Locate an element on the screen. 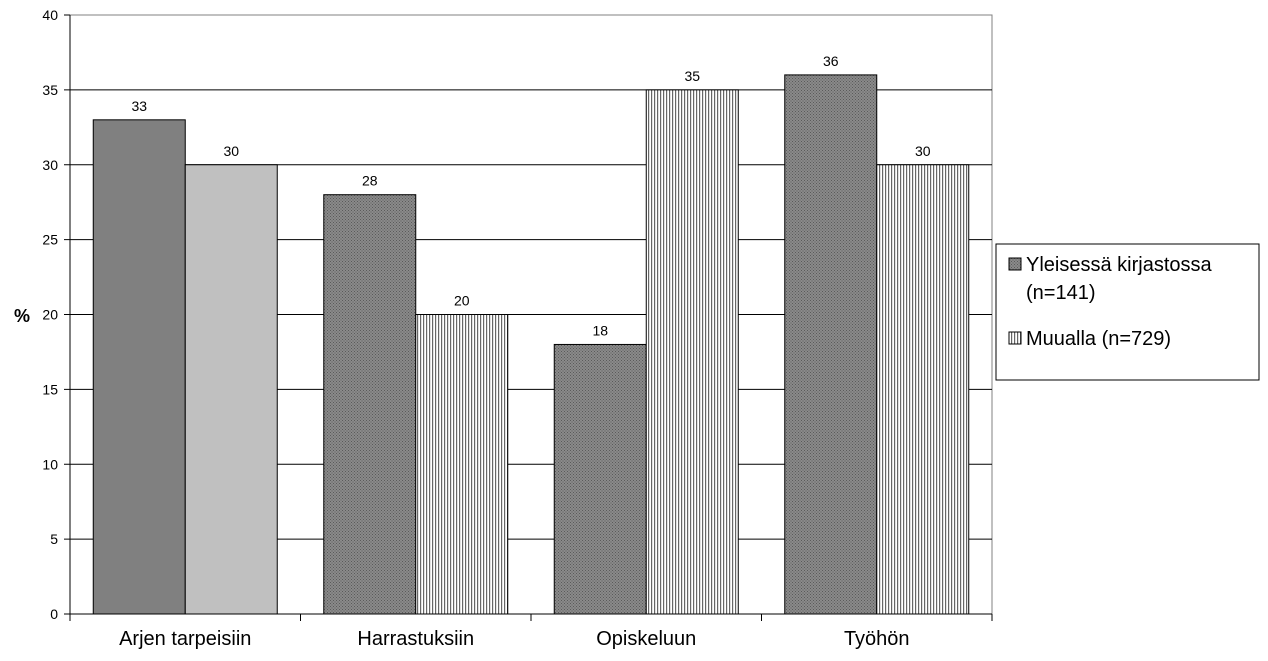 This screenshot has height=661, width=1268. y-tick-label: 25 is located at coordinates (50, 240).